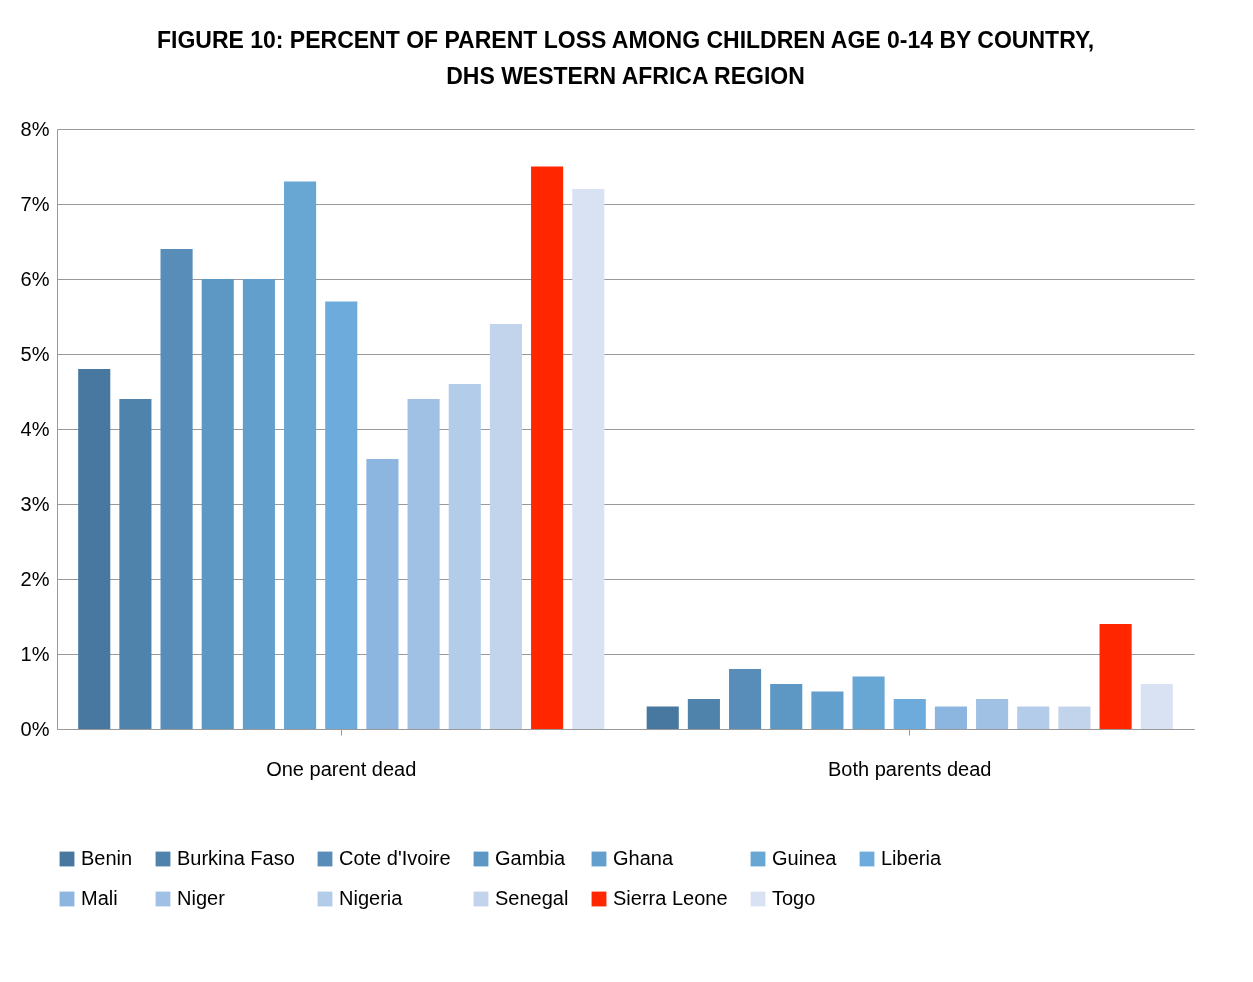 The image size is (1253, 982). What do you see at coordinates (99, 898) in the screenshot?
I see `legend-label: Mali` at bounding box center [99, 898].